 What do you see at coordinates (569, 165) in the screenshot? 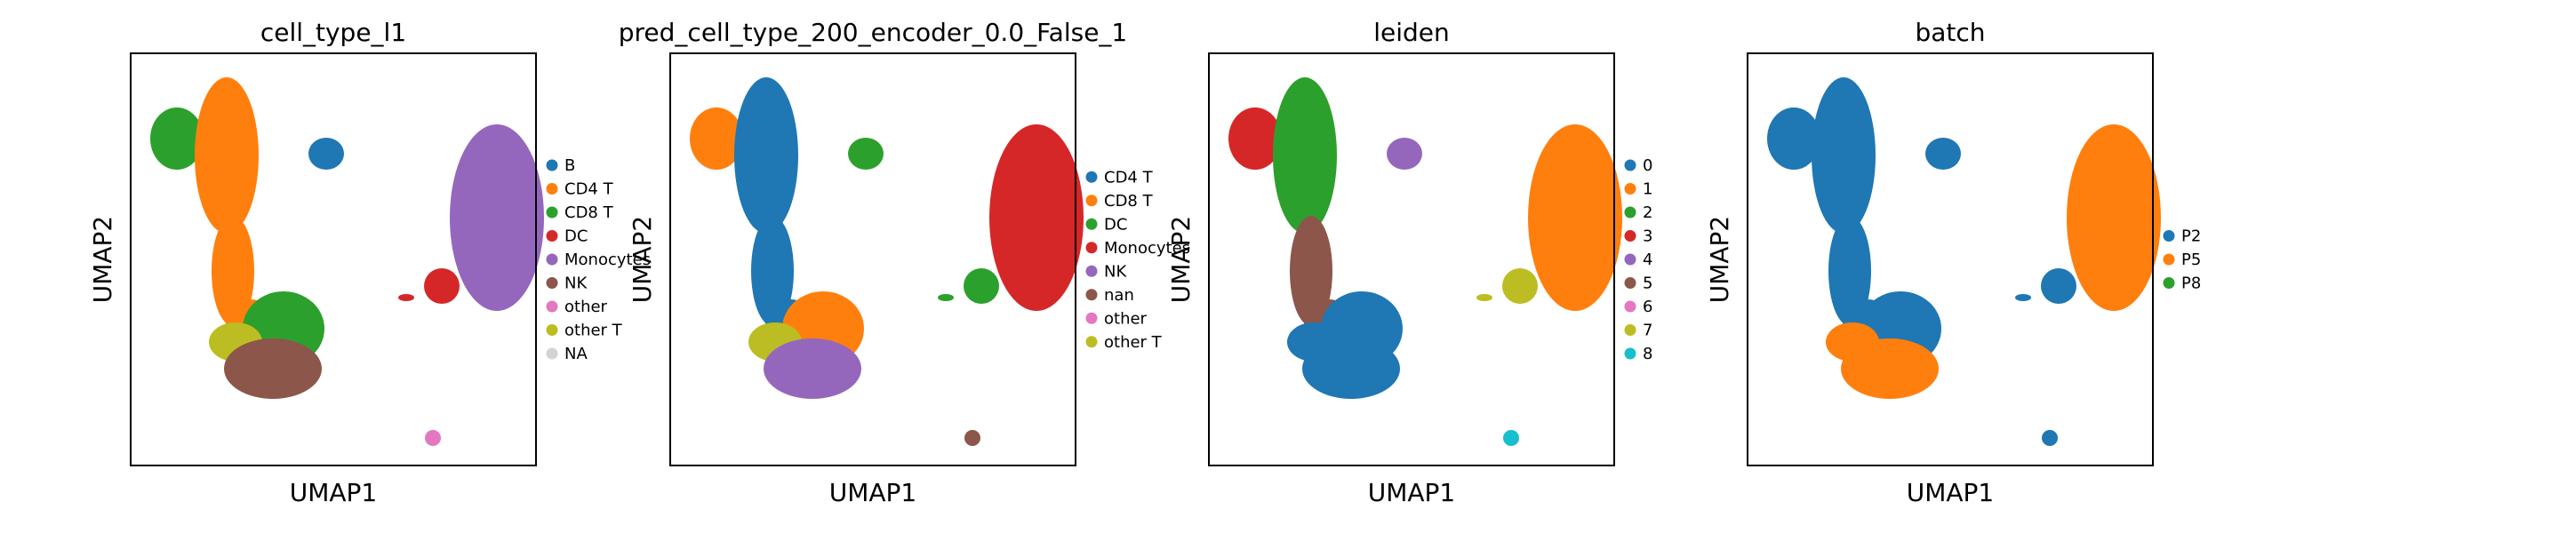
I see `legend-label: B` at bounding box center [569, 165].